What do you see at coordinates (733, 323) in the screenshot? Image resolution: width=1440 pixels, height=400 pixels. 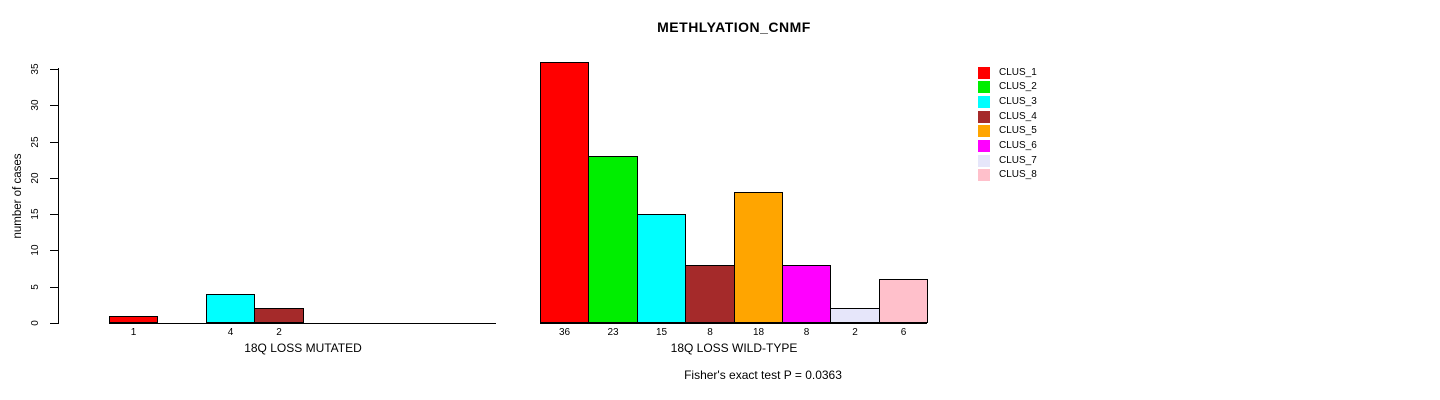 I see `x-axis-line-wildtype` at bounding box center [733, 323].